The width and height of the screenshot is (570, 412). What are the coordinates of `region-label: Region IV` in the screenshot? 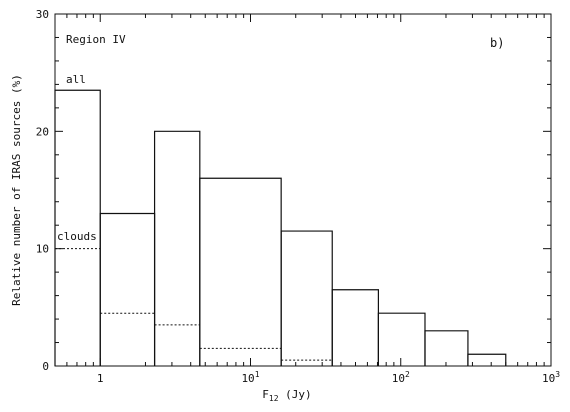 It's located at (96, 39).